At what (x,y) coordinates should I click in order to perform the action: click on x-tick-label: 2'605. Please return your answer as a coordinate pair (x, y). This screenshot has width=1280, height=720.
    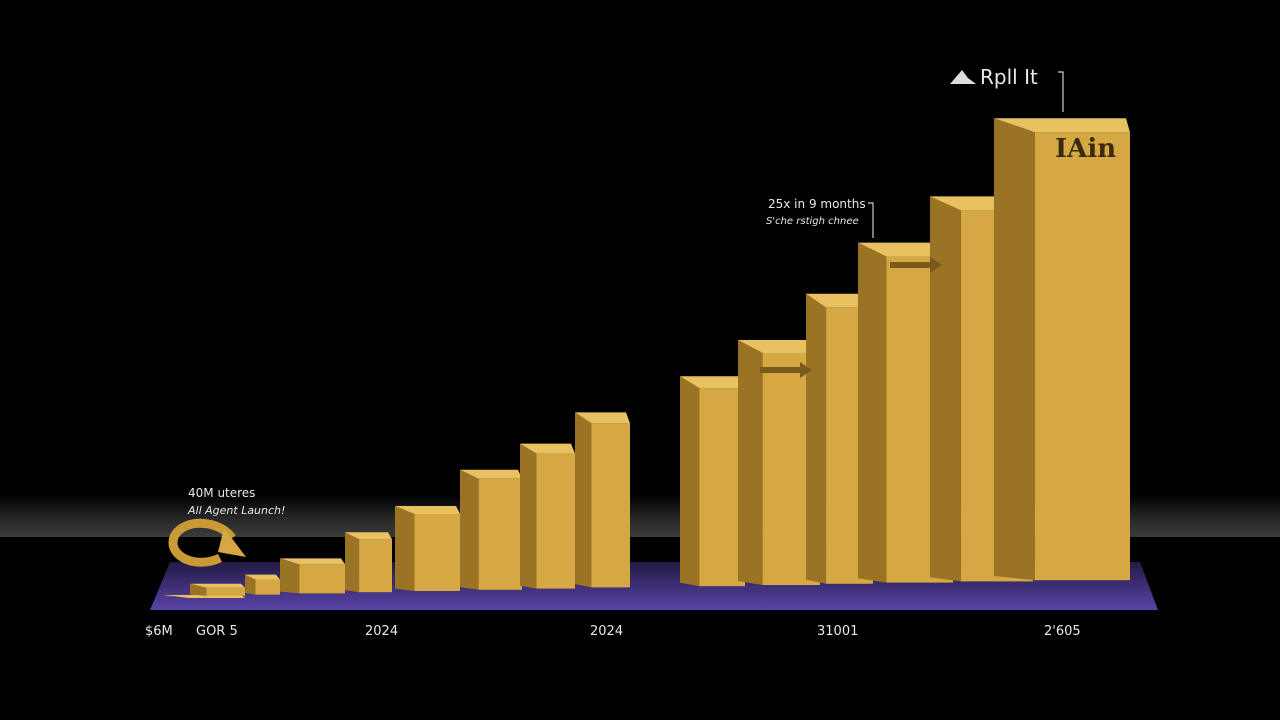
    Looking at the image, I should click on (1062, 631).